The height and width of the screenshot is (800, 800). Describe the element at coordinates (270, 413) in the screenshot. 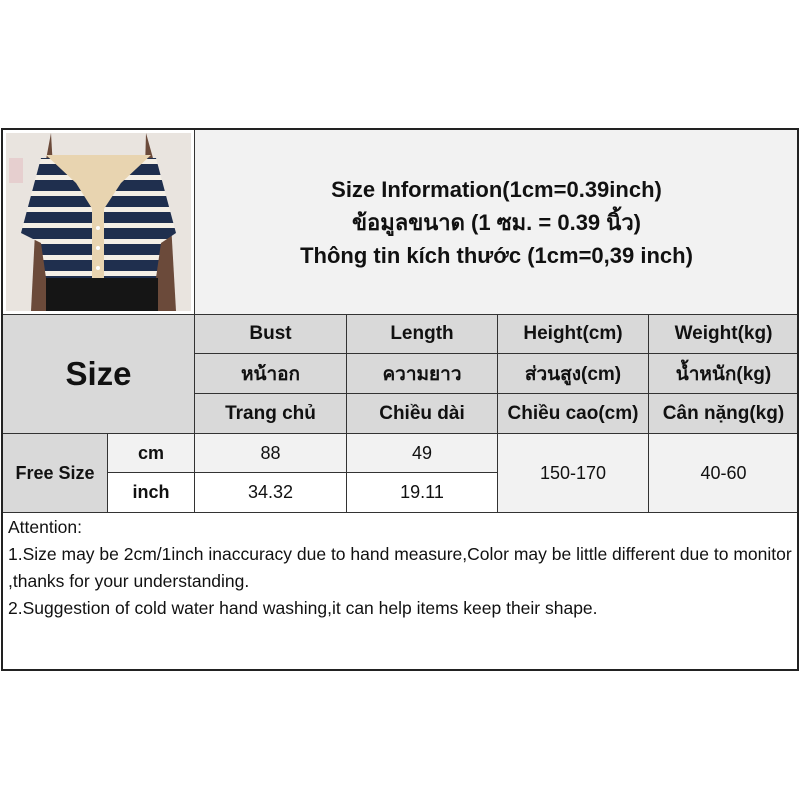

I see `header-bust-vi: Trang chủ` at that location.